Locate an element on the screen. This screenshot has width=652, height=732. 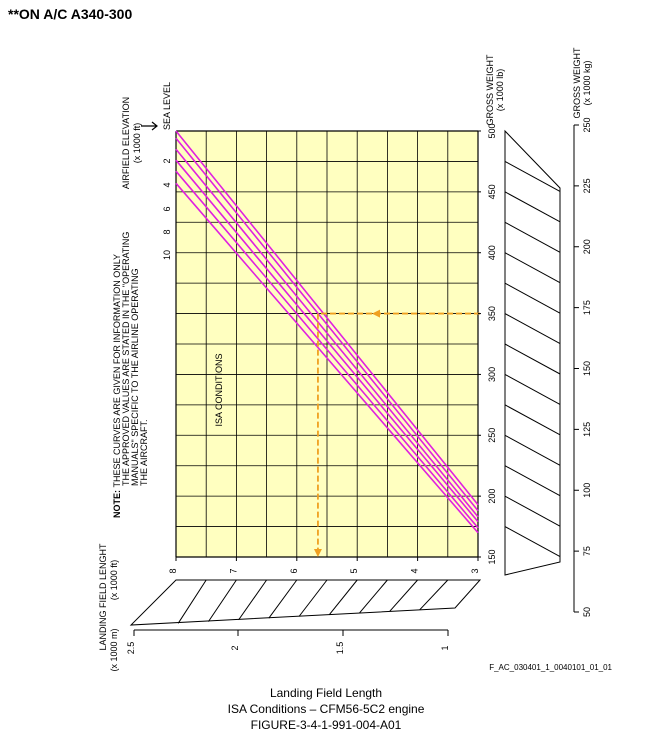
length-m-tick-label: 2 is located at coordinates (235, 647).